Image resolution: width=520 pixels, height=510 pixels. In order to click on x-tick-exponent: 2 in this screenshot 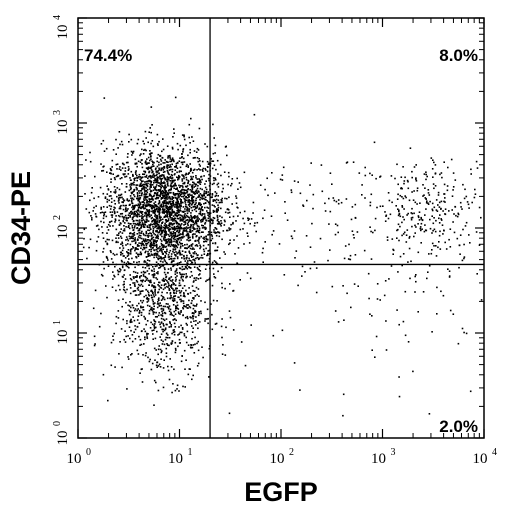, I will do `click(291, 452)`.